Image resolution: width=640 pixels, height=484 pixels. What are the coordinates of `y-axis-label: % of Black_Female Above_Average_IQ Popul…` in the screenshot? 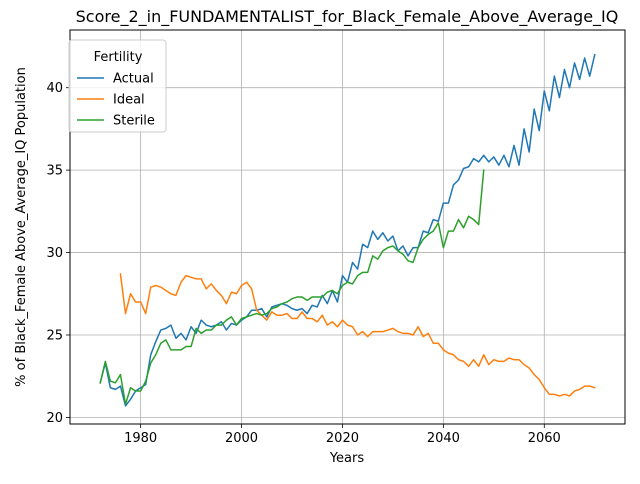 It's located at (21, 227).